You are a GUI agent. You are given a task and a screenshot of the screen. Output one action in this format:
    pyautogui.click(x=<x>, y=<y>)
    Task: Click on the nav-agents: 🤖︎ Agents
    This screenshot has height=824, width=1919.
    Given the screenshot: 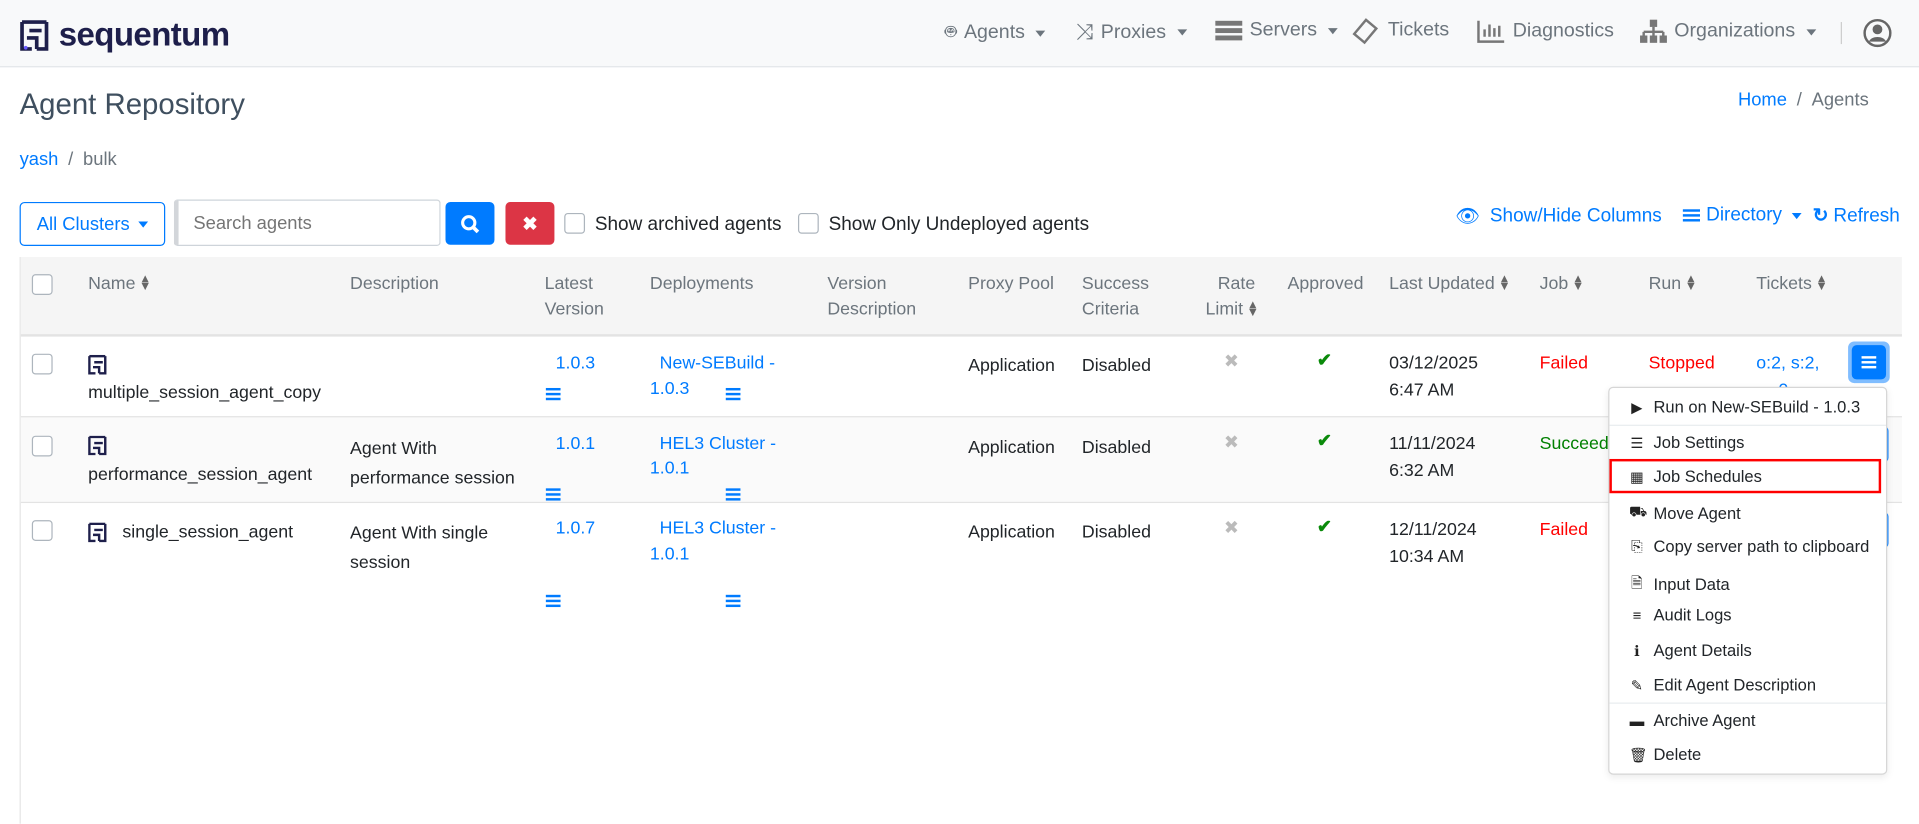 What is the action you would take?
    pyautogui.click(x=995, y=33)
    